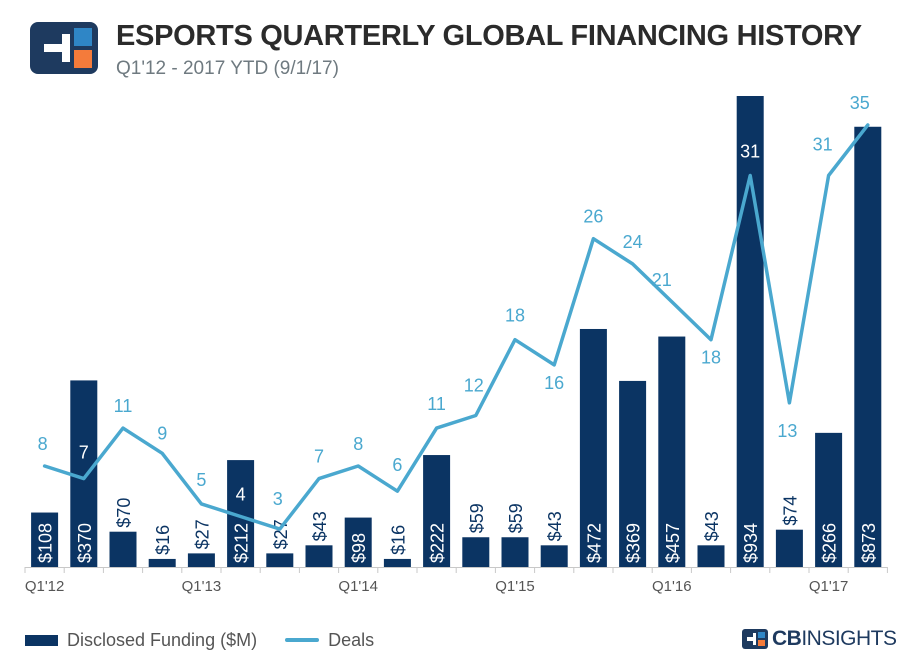  What do you see at coordinates (358, 586) in the screenshot?
I see `x-tick-label: Q1'14` at bounding box center [358, 586].